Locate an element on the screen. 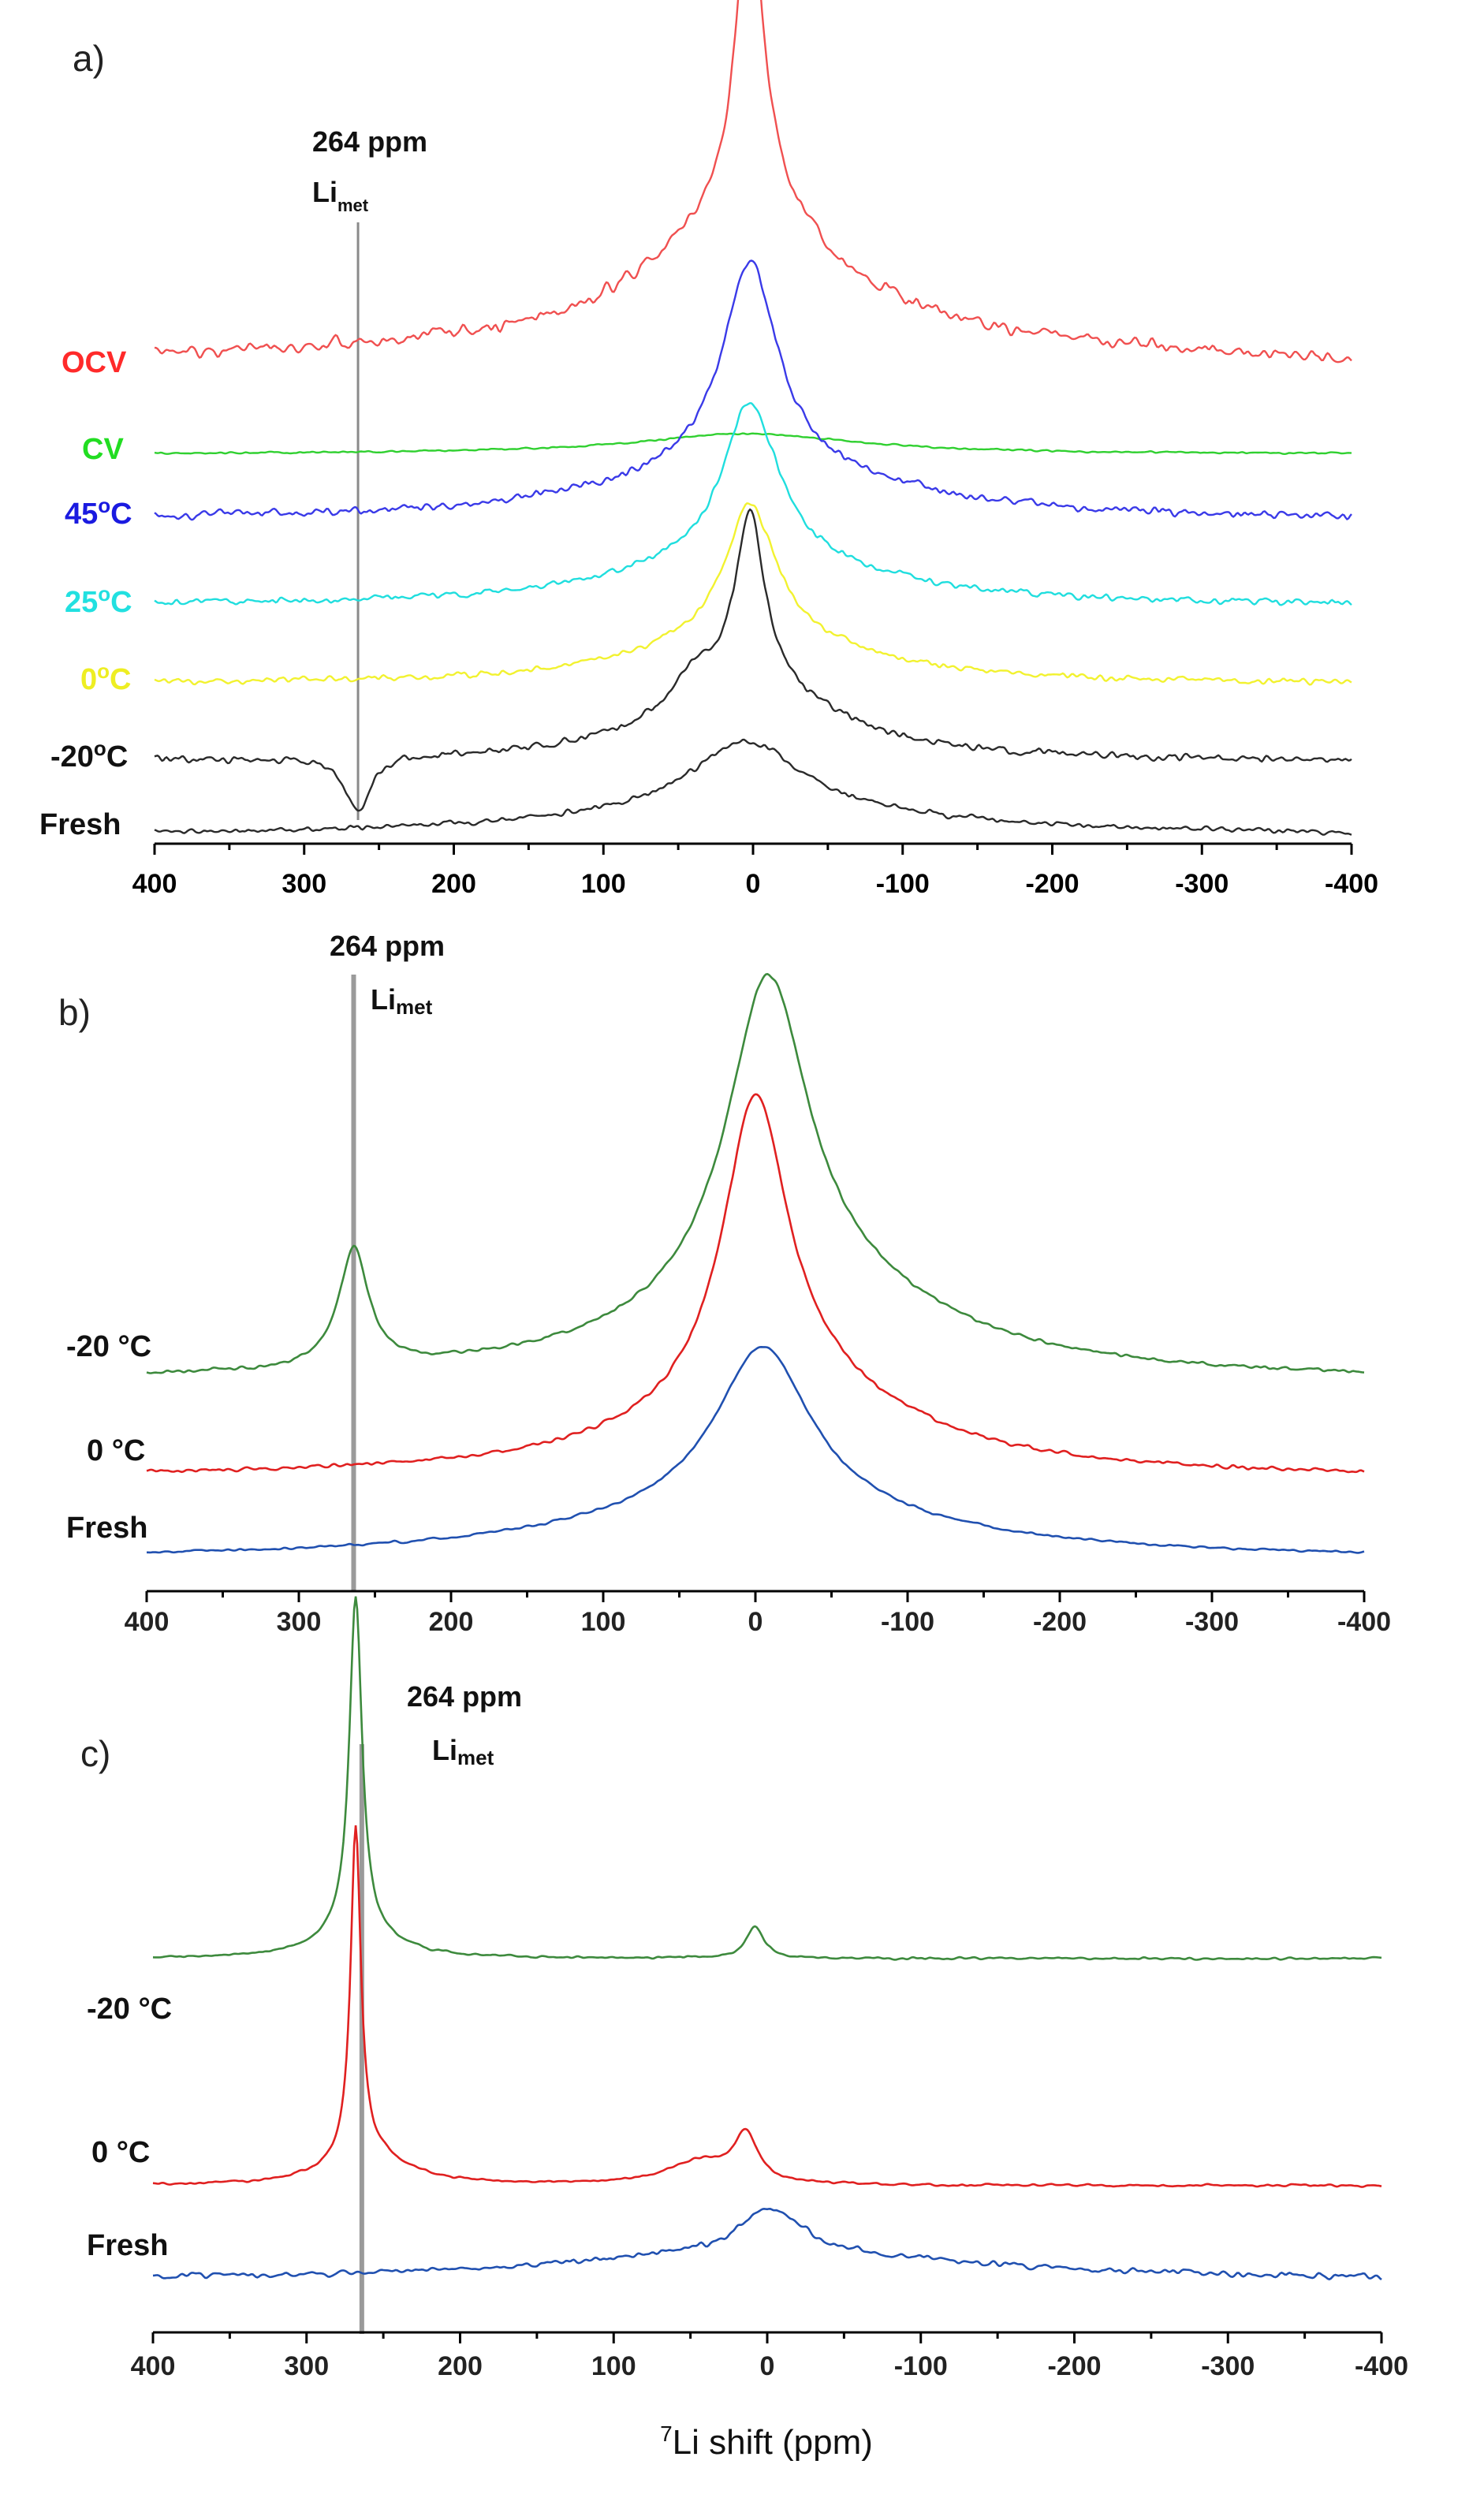 This screenshot has height=2509, width=1484. panel-b-tick-labels: 400 300 200 100 0 -100 -200 -300 -400 is located at coordinates (758, 1622).